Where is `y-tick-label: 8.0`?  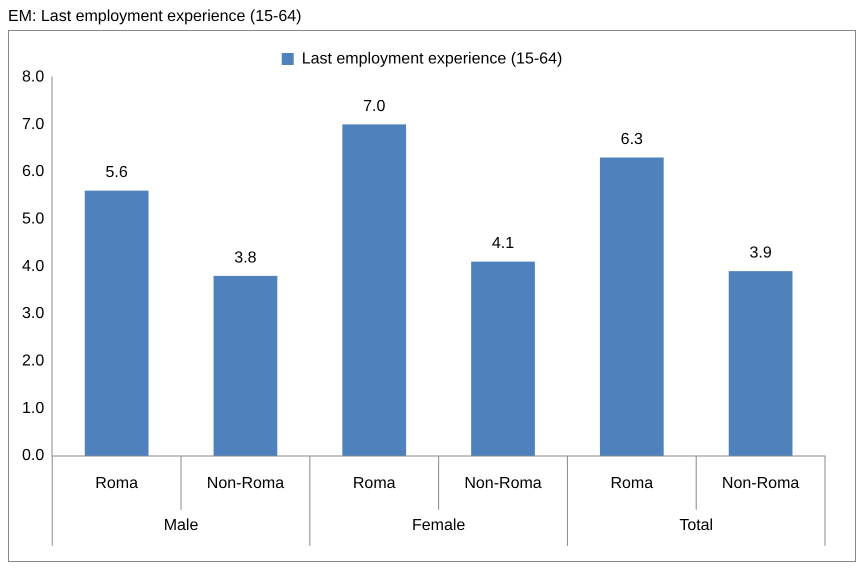 y-tick-label: 8.0 is located at coordinates (33, 77).